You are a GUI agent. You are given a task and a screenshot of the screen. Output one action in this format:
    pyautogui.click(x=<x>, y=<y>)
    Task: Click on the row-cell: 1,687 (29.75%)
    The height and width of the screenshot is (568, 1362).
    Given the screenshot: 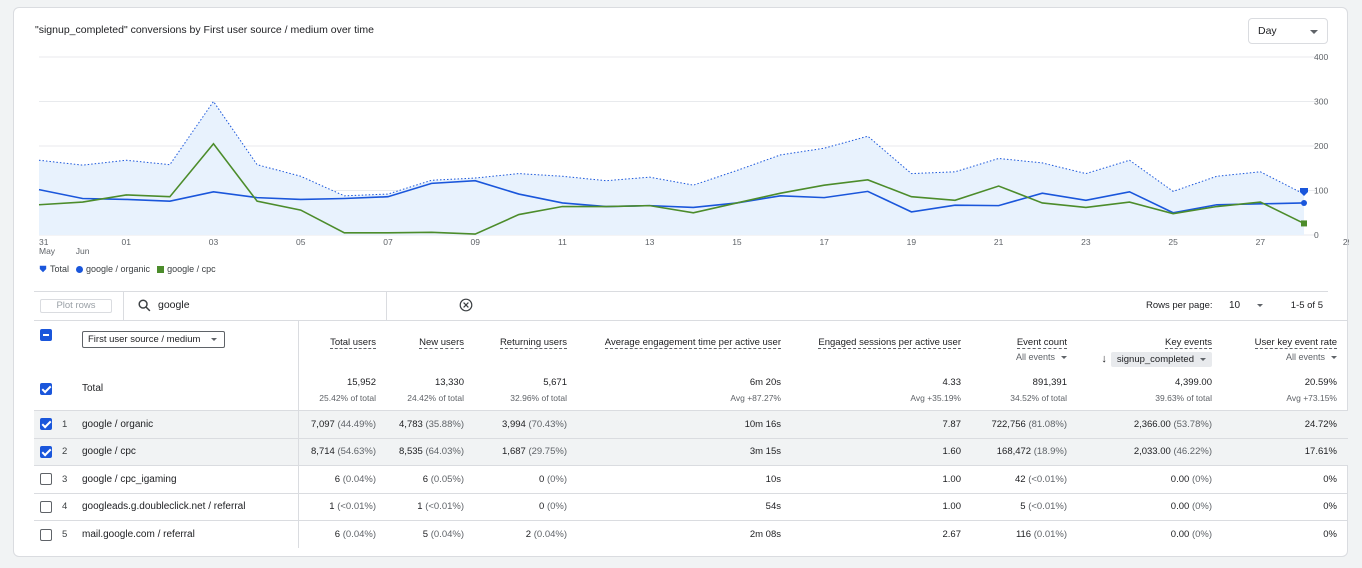 What is the action you would take?
    pyautogui.click(x=526, y=451)
    